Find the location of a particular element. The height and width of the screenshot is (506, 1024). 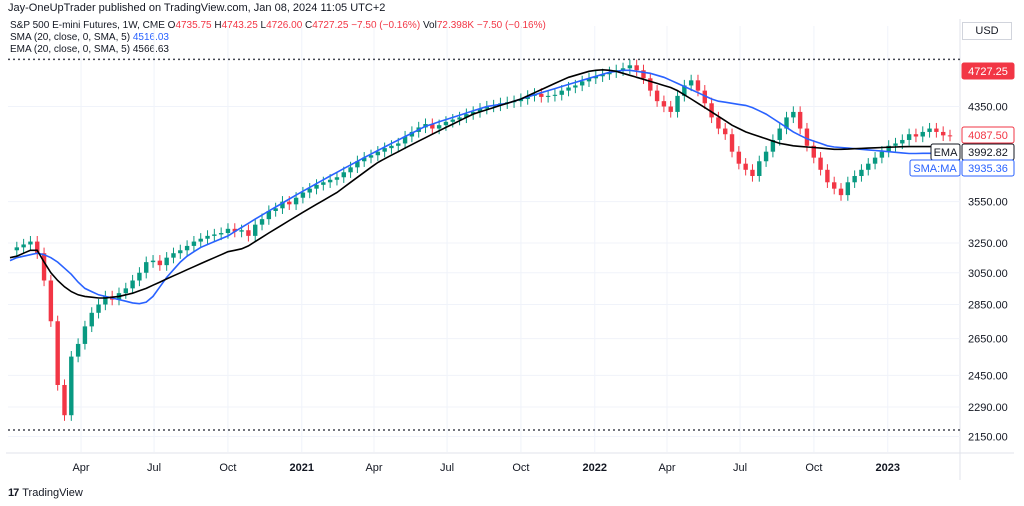

currency-selector: USD is located at coordinates (987, 31).